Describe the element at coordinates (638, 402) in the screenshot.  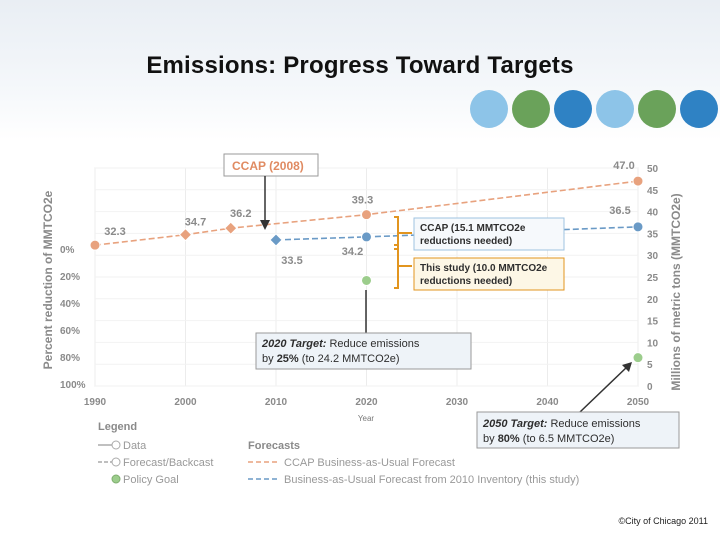
I see `x-tick-label: 2050` at that location.